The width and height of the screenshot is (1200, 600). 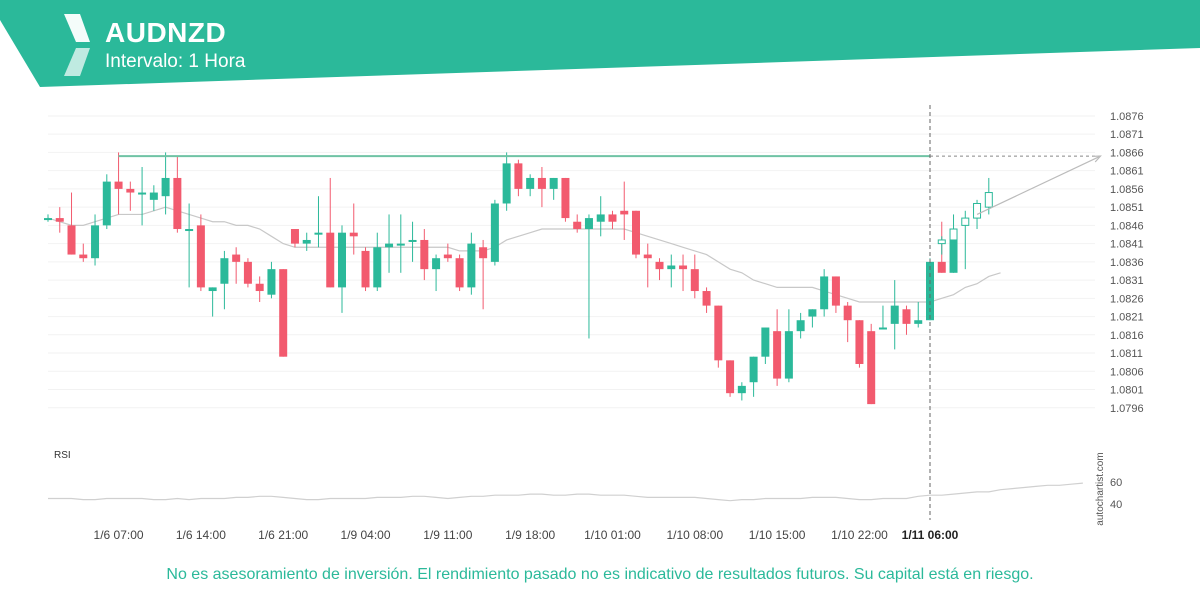 What do you see at coordinates (1100, 488) in the screenshot?
I see `watermark: autochartist.com` at bounding box center [1100, 488].